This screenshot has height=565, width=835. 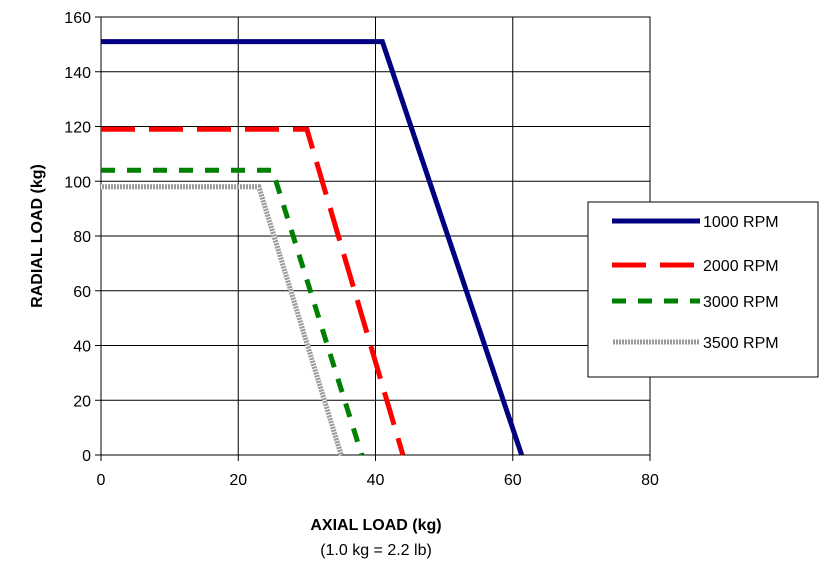 I want to click on legend-label: 1000 RPM, so click(x=741, y=222).